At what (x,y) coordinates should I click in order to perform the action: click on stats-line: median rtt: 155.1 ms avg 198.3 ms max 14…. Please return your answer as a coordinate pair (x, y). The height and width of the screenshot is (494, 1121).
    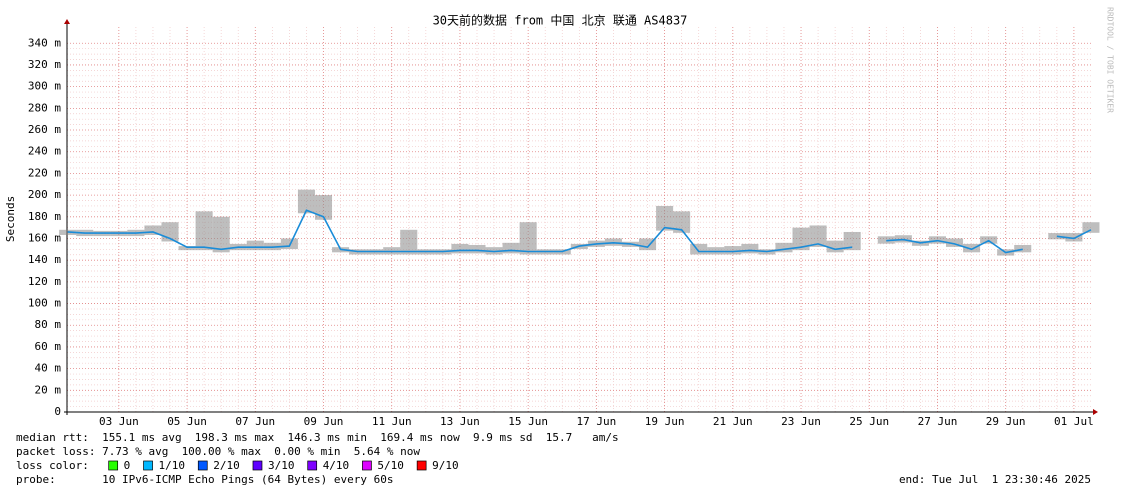
    Looking at the image, I should click on (317, 437).